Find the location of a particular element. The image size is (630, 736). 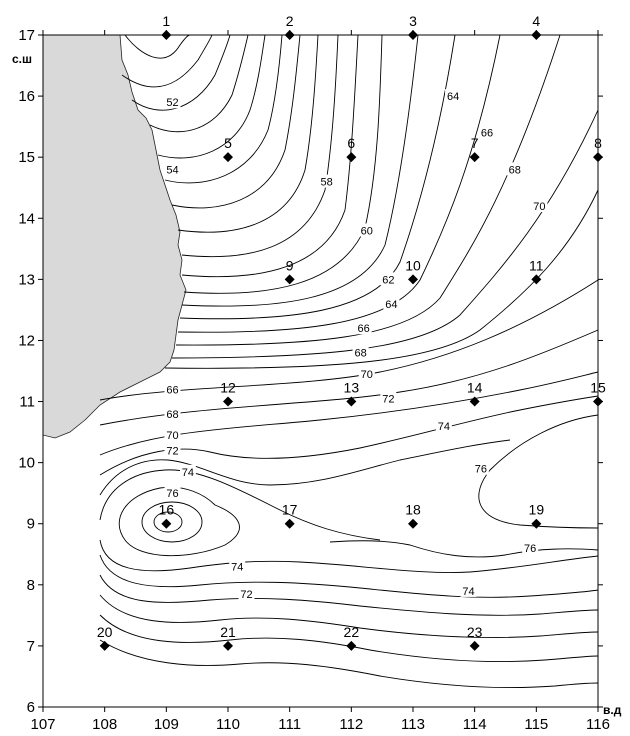

station-label: 11 is located at coordinates (536, 265).